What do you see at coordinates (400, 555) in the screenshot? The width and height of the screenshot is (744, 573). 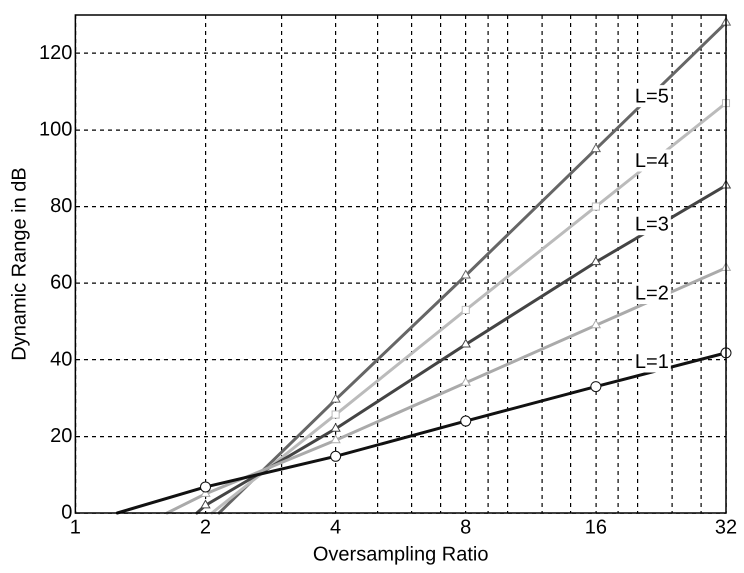 I see `x-axis-title: Oversampling Ratio` at bounding box center [400, 555].